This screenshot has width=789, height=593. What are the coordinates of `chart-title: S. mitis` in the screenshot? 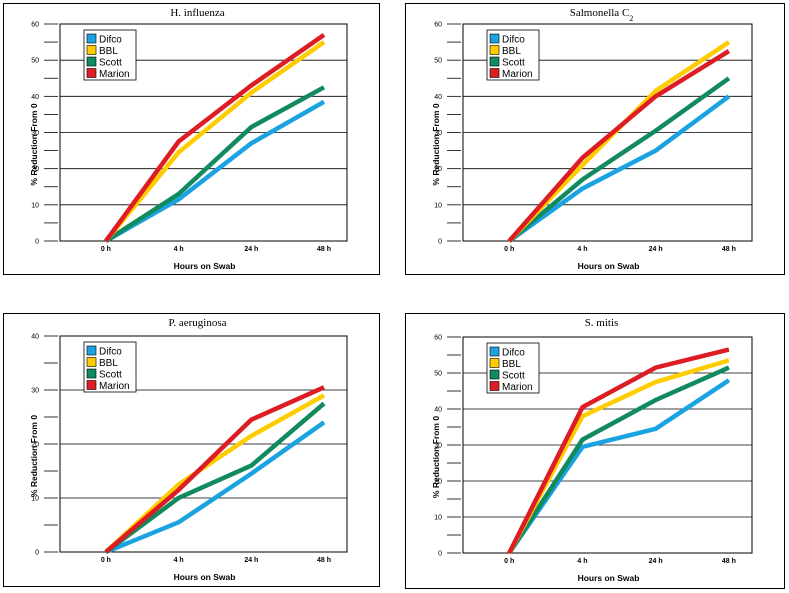 It's located at (602, 323).